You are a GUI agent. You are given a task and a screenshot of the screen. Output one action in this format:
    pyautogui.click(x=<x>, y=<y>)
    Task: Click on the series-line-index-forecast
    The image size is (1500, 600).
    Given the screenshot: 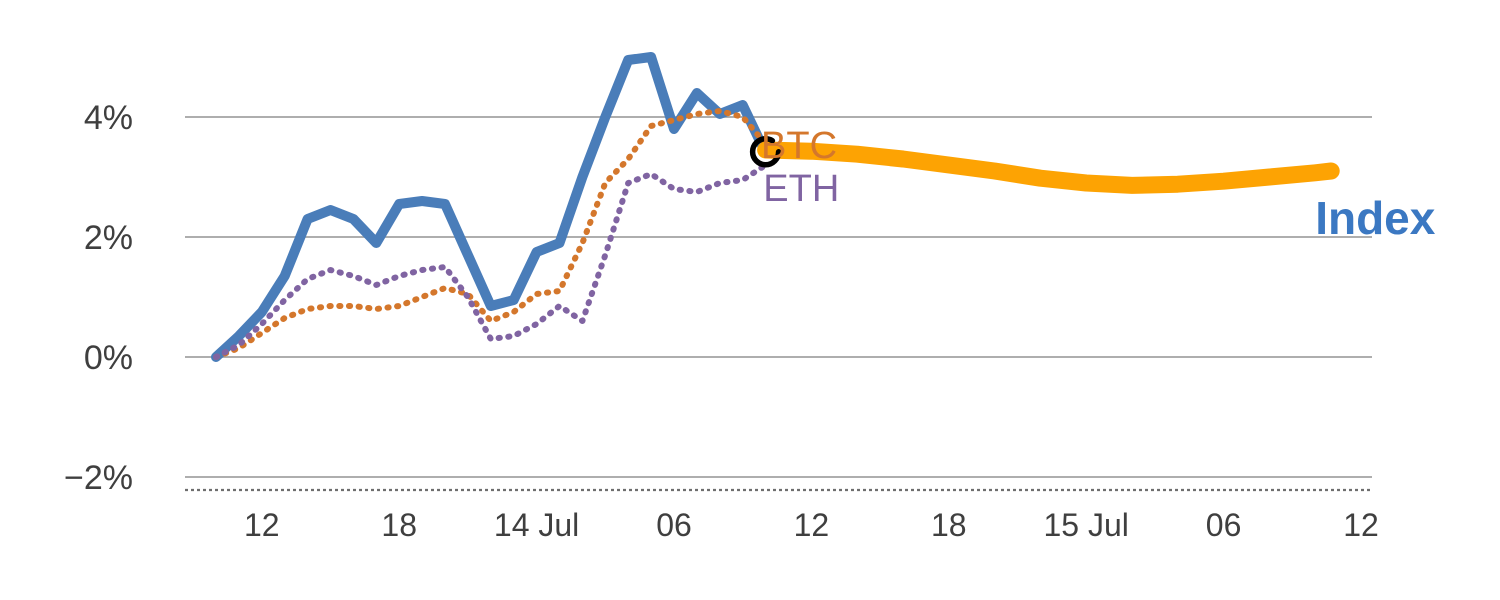 What is the action you would take?
    pyautogui.click(x=1048, y=167)
    